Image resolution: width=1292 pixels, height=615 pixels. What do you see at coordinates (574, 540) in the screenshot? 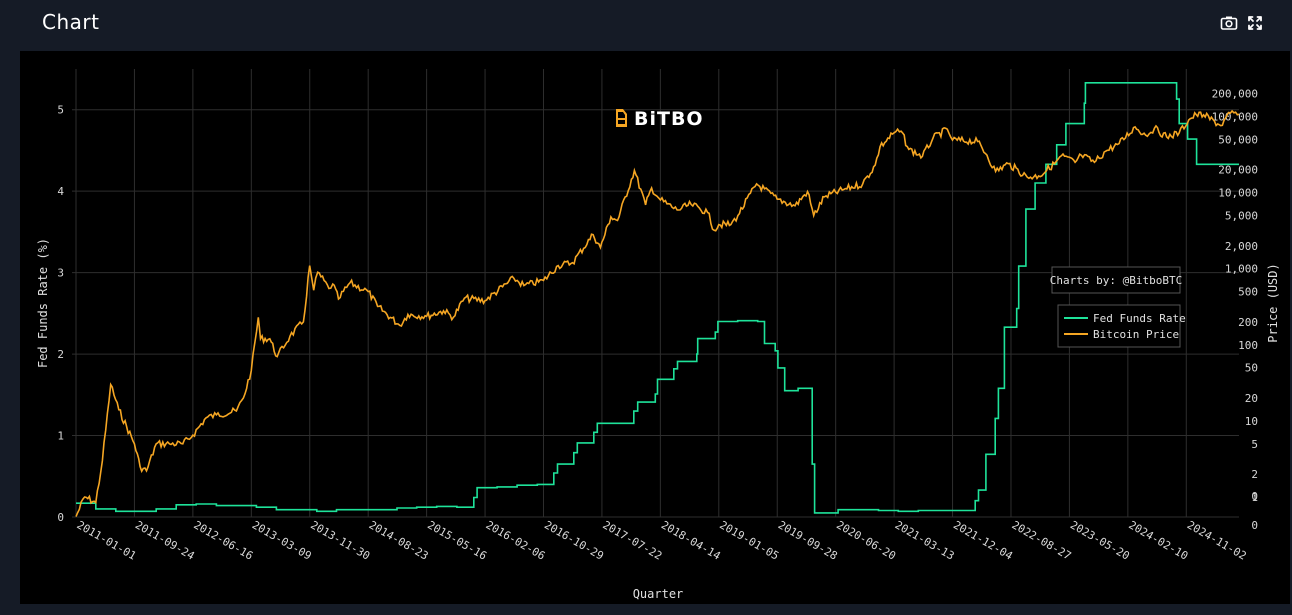
I see `x-tick-label: 2016-10-29` at bounding box center [574, 540].